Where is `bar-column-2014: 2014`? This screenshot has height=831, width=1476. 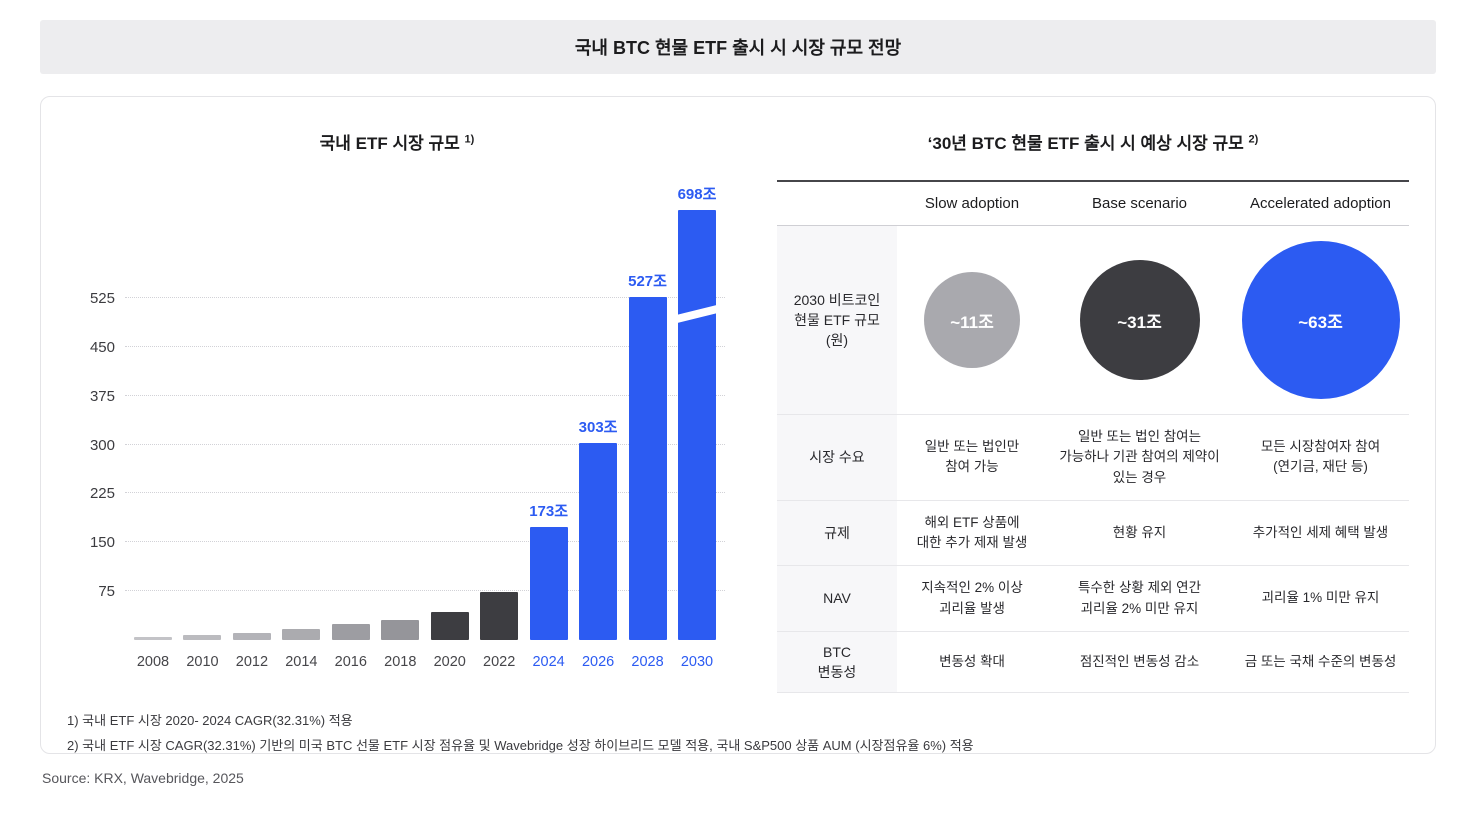
bar-column-2014: 2014 is located at coordinates (301, 649).